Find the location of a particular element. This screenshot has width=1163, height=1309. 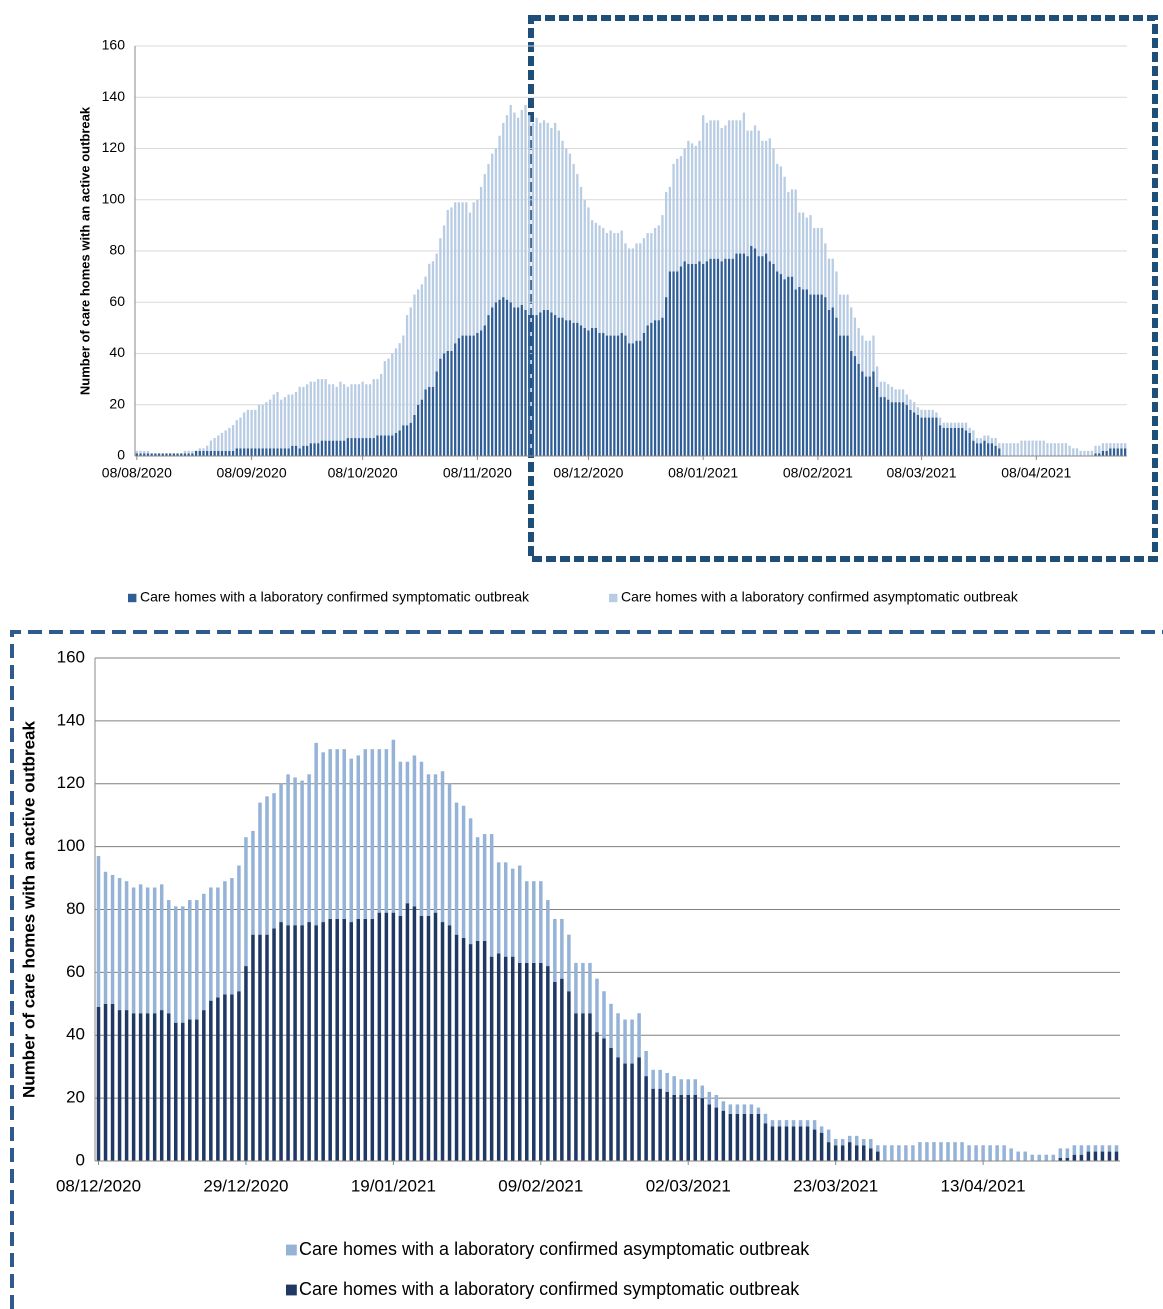

y-tick-label: 20 is located at coordinates (75, 1097).